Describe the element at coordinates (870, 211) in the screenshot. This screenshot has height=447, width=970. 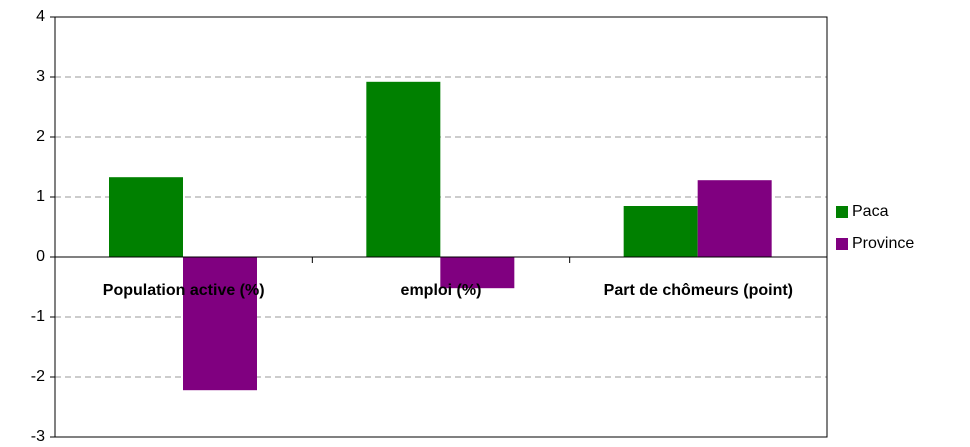
I see `legend-label: Paca` at that location.